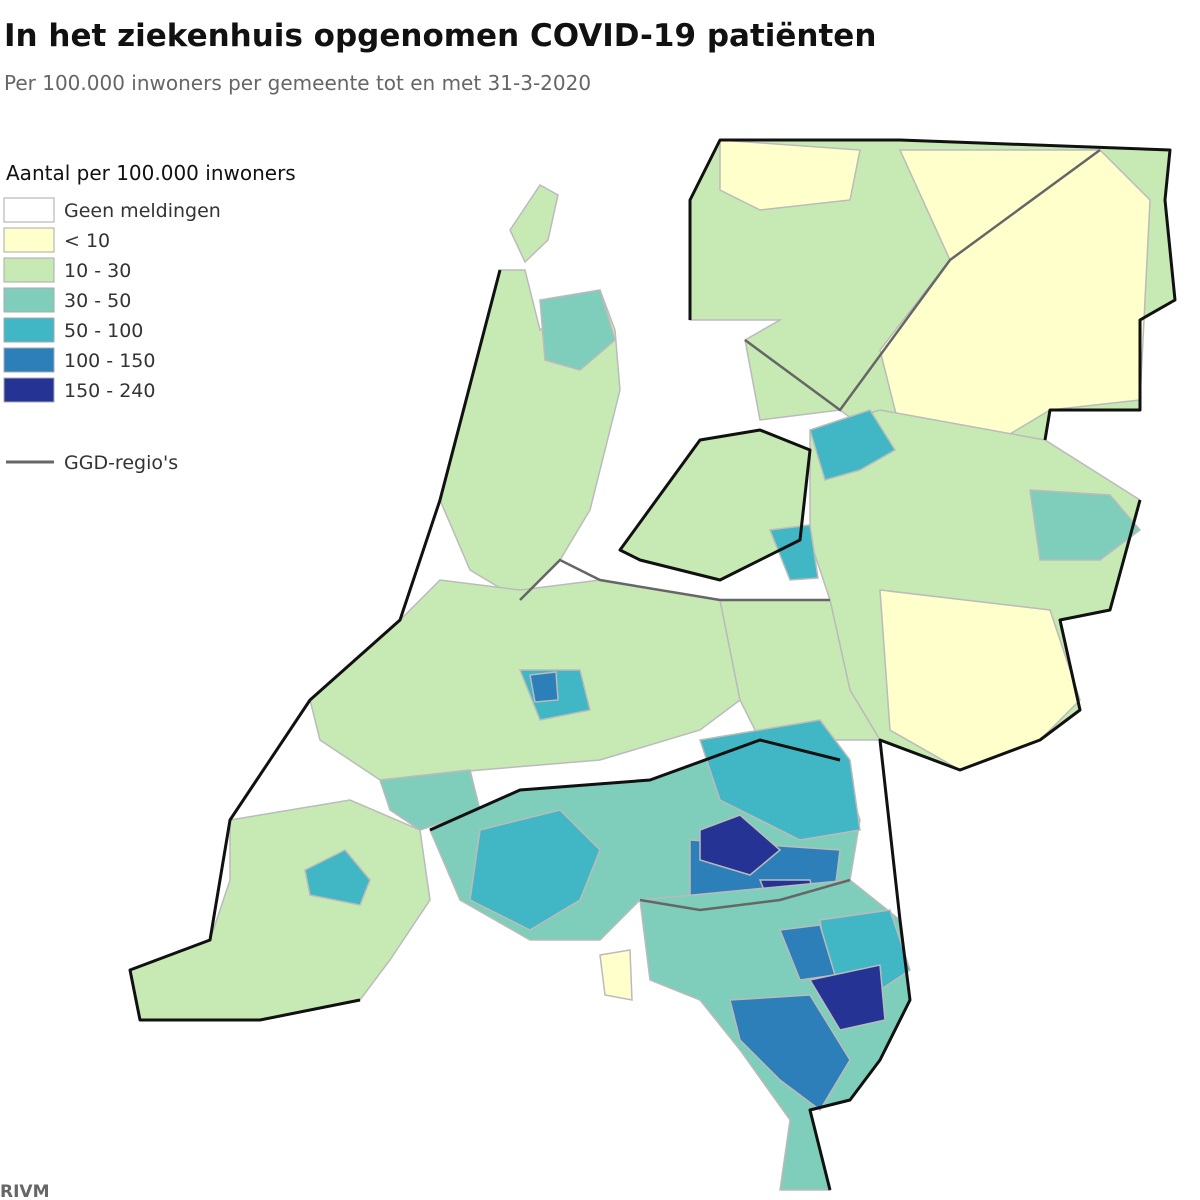  Describe the element at coordinates (142, 211) in the screenshot. I see `legend-label: Geen meldingen` at that location.